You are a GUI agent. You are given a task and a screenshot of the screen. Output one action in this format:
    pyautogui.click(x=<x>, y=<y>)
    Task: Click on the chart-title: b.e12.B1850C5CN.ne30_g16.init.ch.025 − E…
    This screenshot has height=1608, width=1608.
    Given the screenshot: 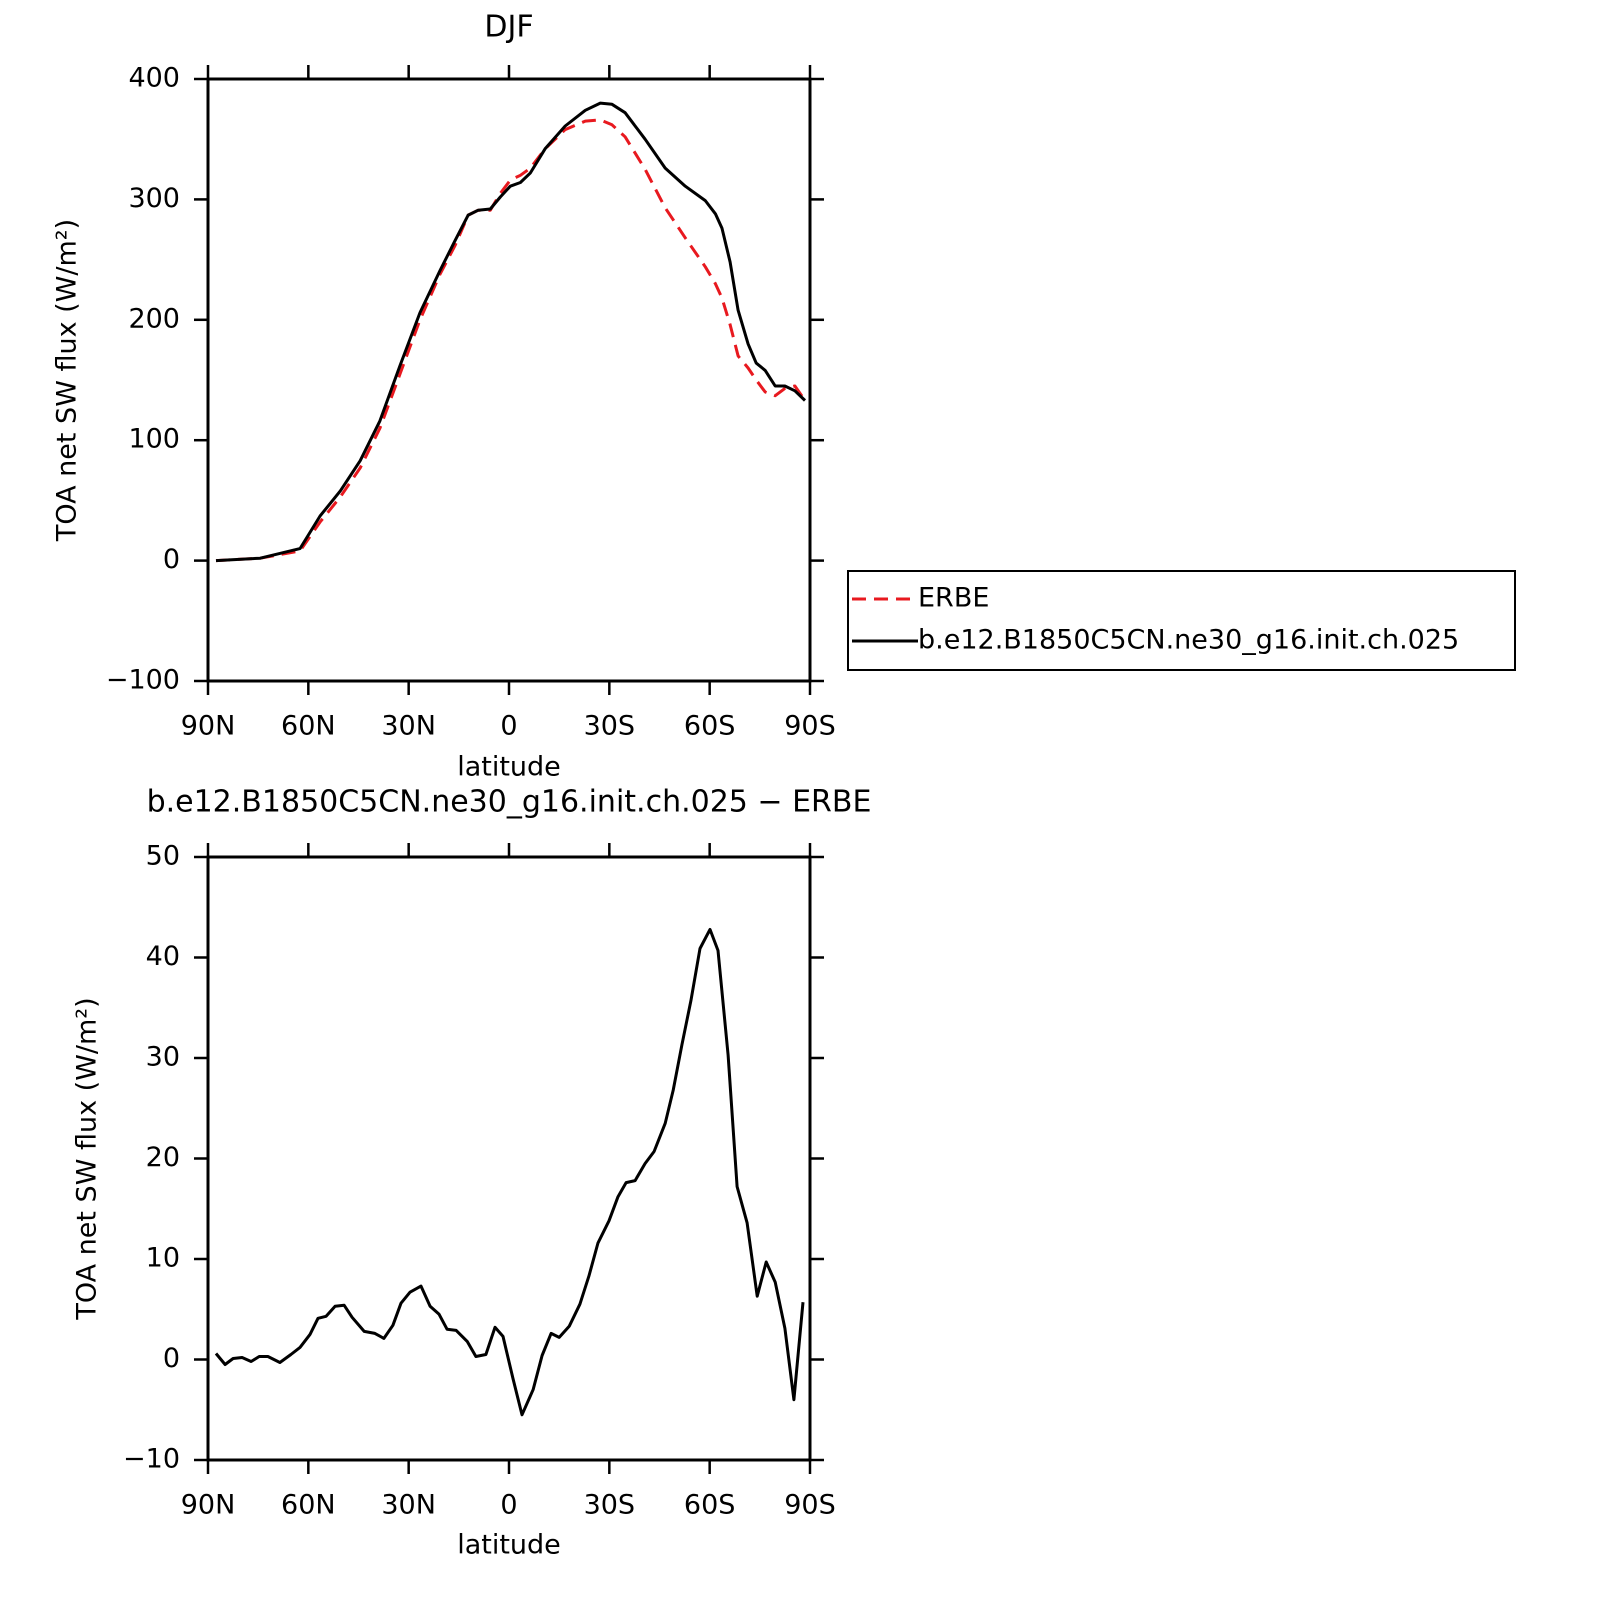 What is the action you would take?
    pyautogui.click(x=509, y=802)
    